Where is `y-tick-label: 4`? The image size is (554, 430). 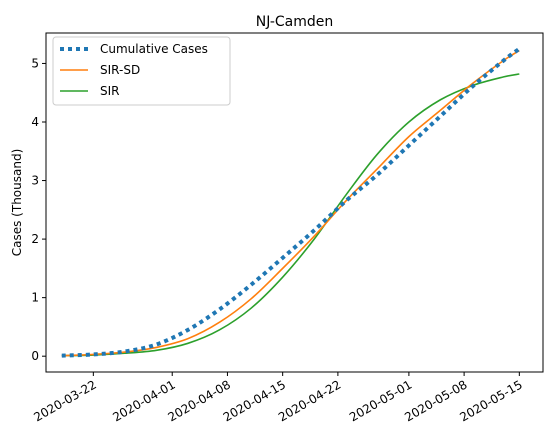
y-tick-label: 4 is located at coordinates (35, 122).